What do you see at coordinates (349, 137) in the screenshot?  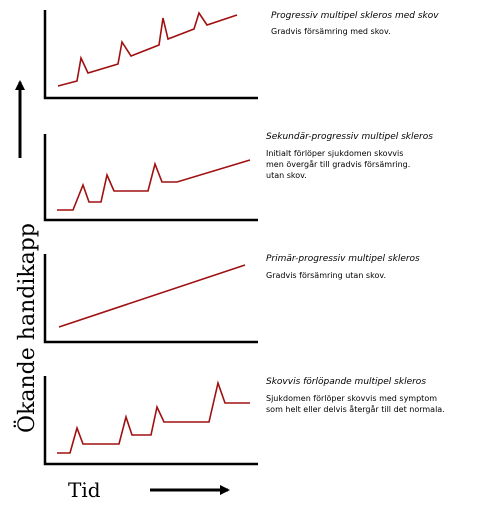 I see `panel-title: Sekundär-progressiv multipel skleros` at bounding box center [349, 137].